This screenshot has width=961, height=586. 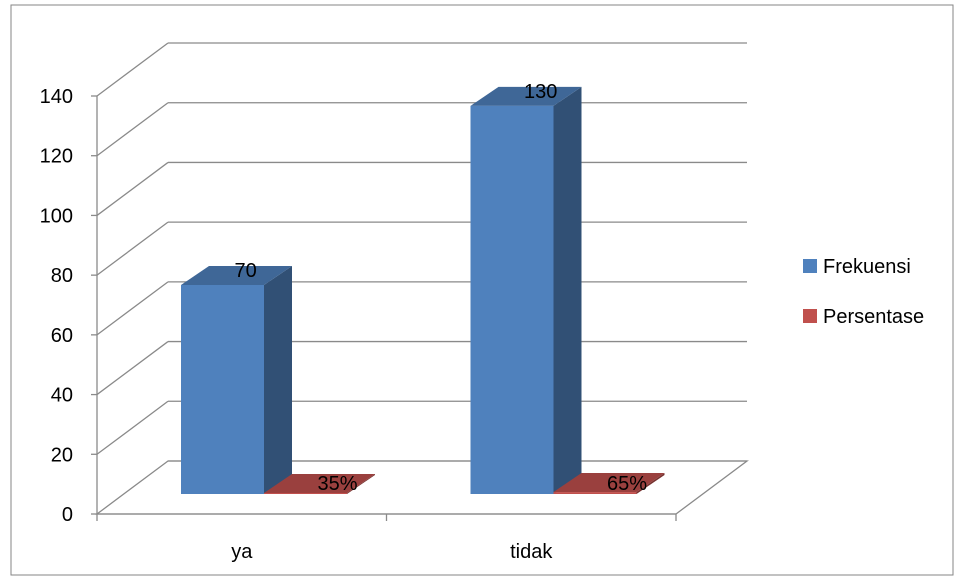 I want to click on x-tick-label: ya, so click(x=242, y=552).